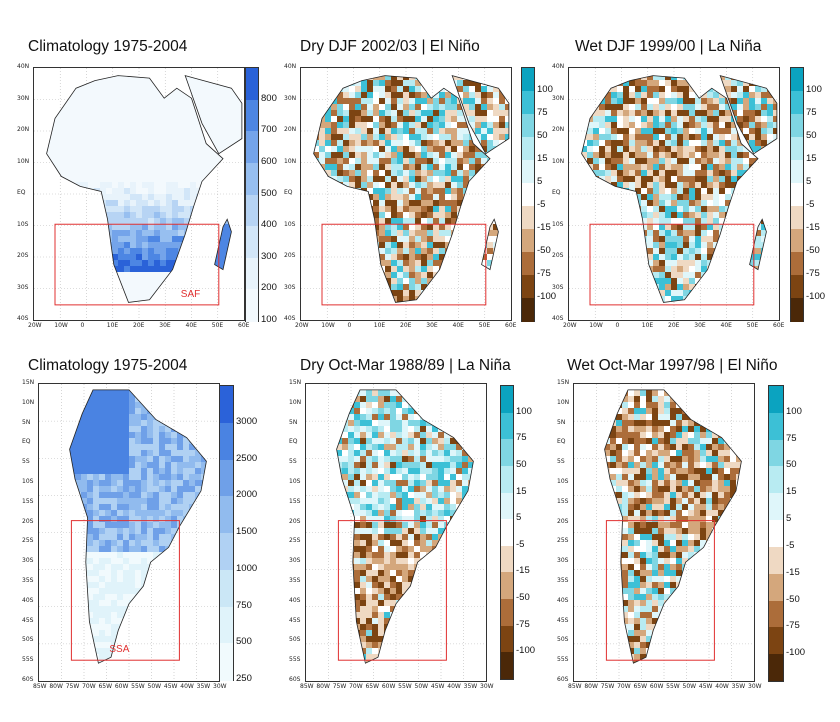  I want to click on colorbar-label: 500, so click(244, 642).